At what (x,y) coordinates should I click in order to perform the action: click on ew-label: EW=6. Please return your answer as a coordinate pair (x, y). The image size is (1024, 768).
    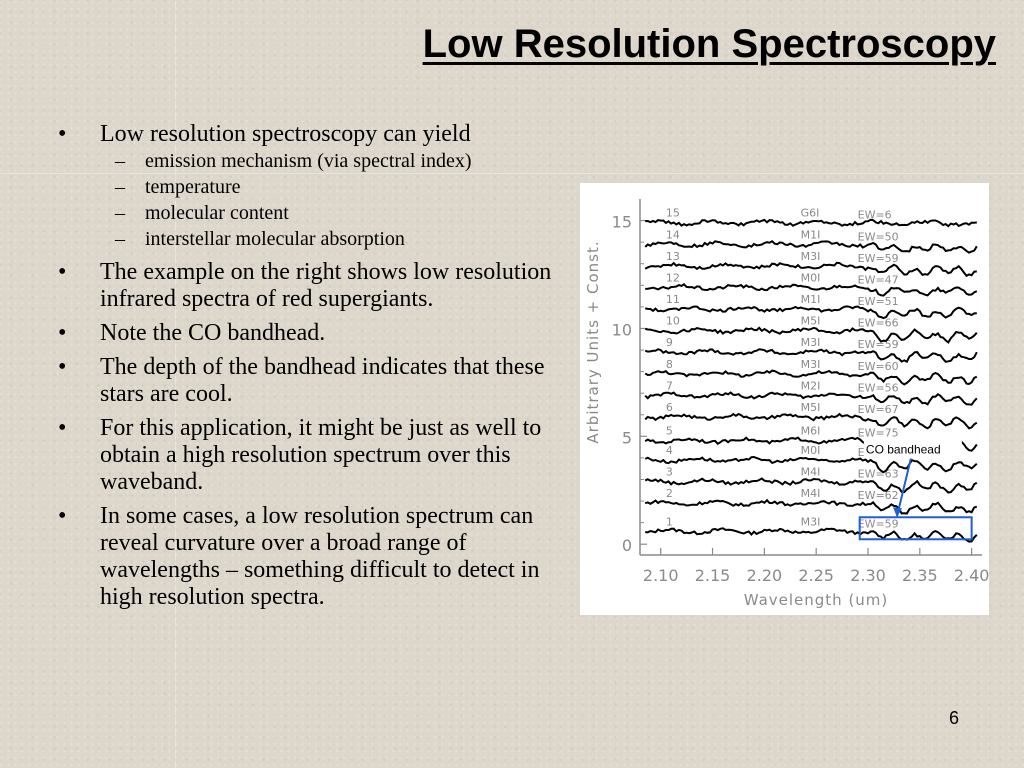
    Looking at the image, I should click on (875, 215).